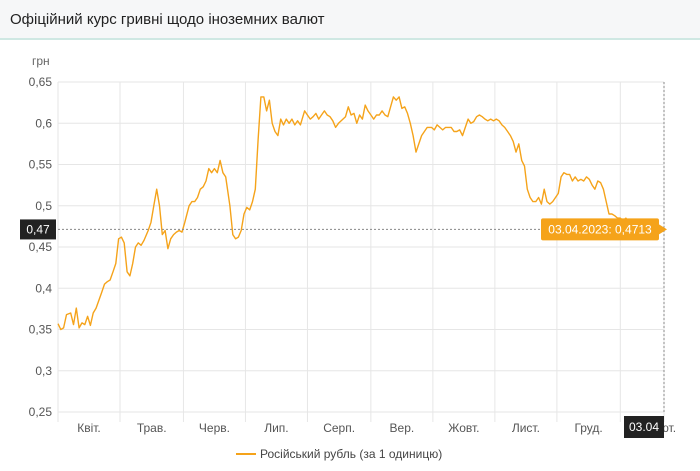 This screenshot has height=471, width=700. Describe the element at coordinates (152, 428) in the screenshot. I see `x-tick-label: Трав.` at that location.